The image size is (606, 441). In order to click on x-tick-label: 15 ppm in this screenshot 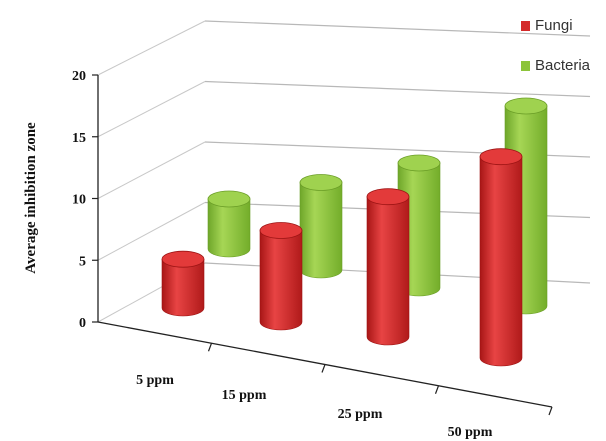, I will do `click(244, 395)`.